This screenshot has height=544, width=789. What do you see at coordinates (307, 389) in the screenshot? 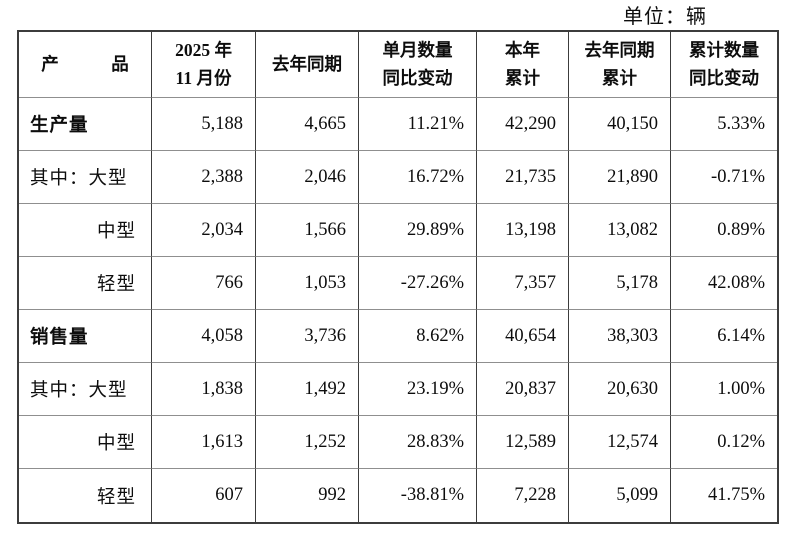
I see `value-cell: 1,492` at bounding box center [307, 389].